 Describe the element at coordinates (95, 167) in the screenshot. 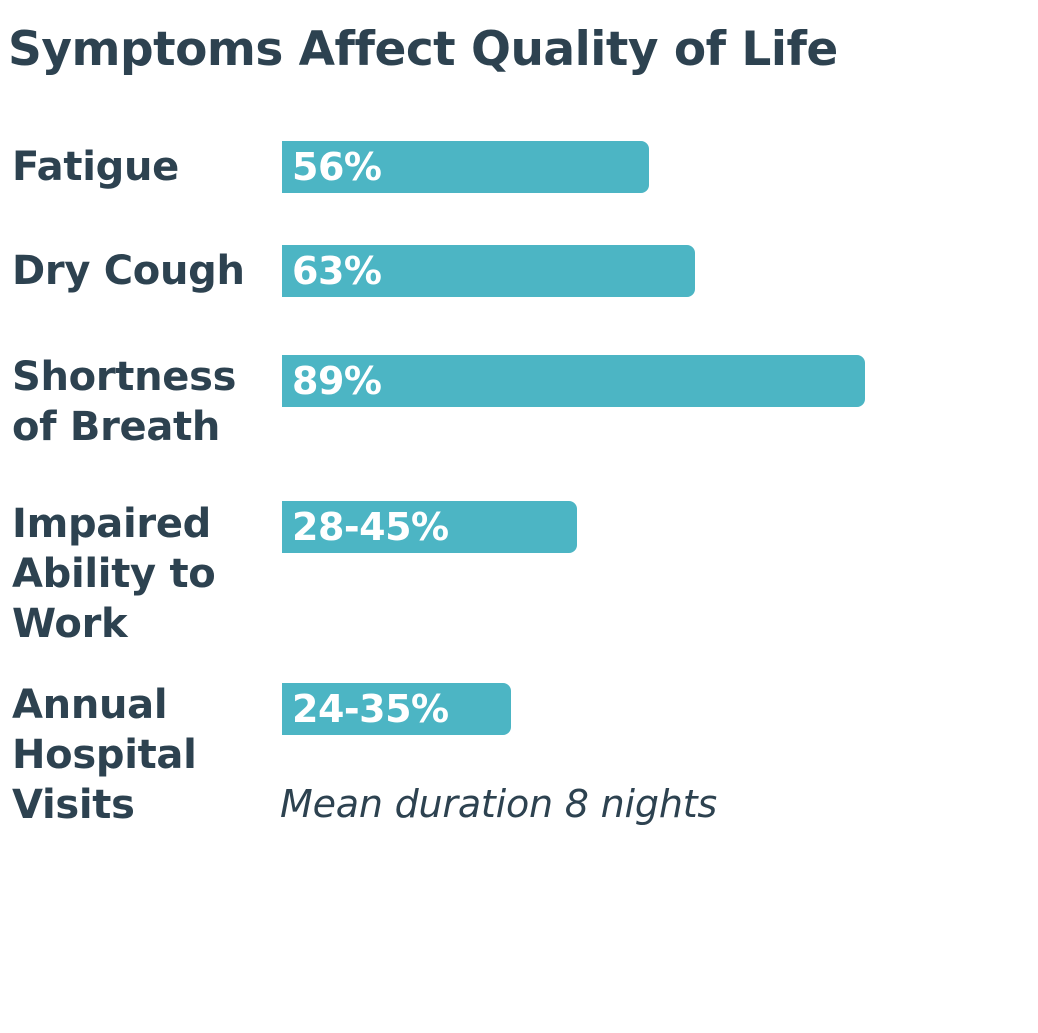

I see `category-label-fatigue: Fatigue` at that location.